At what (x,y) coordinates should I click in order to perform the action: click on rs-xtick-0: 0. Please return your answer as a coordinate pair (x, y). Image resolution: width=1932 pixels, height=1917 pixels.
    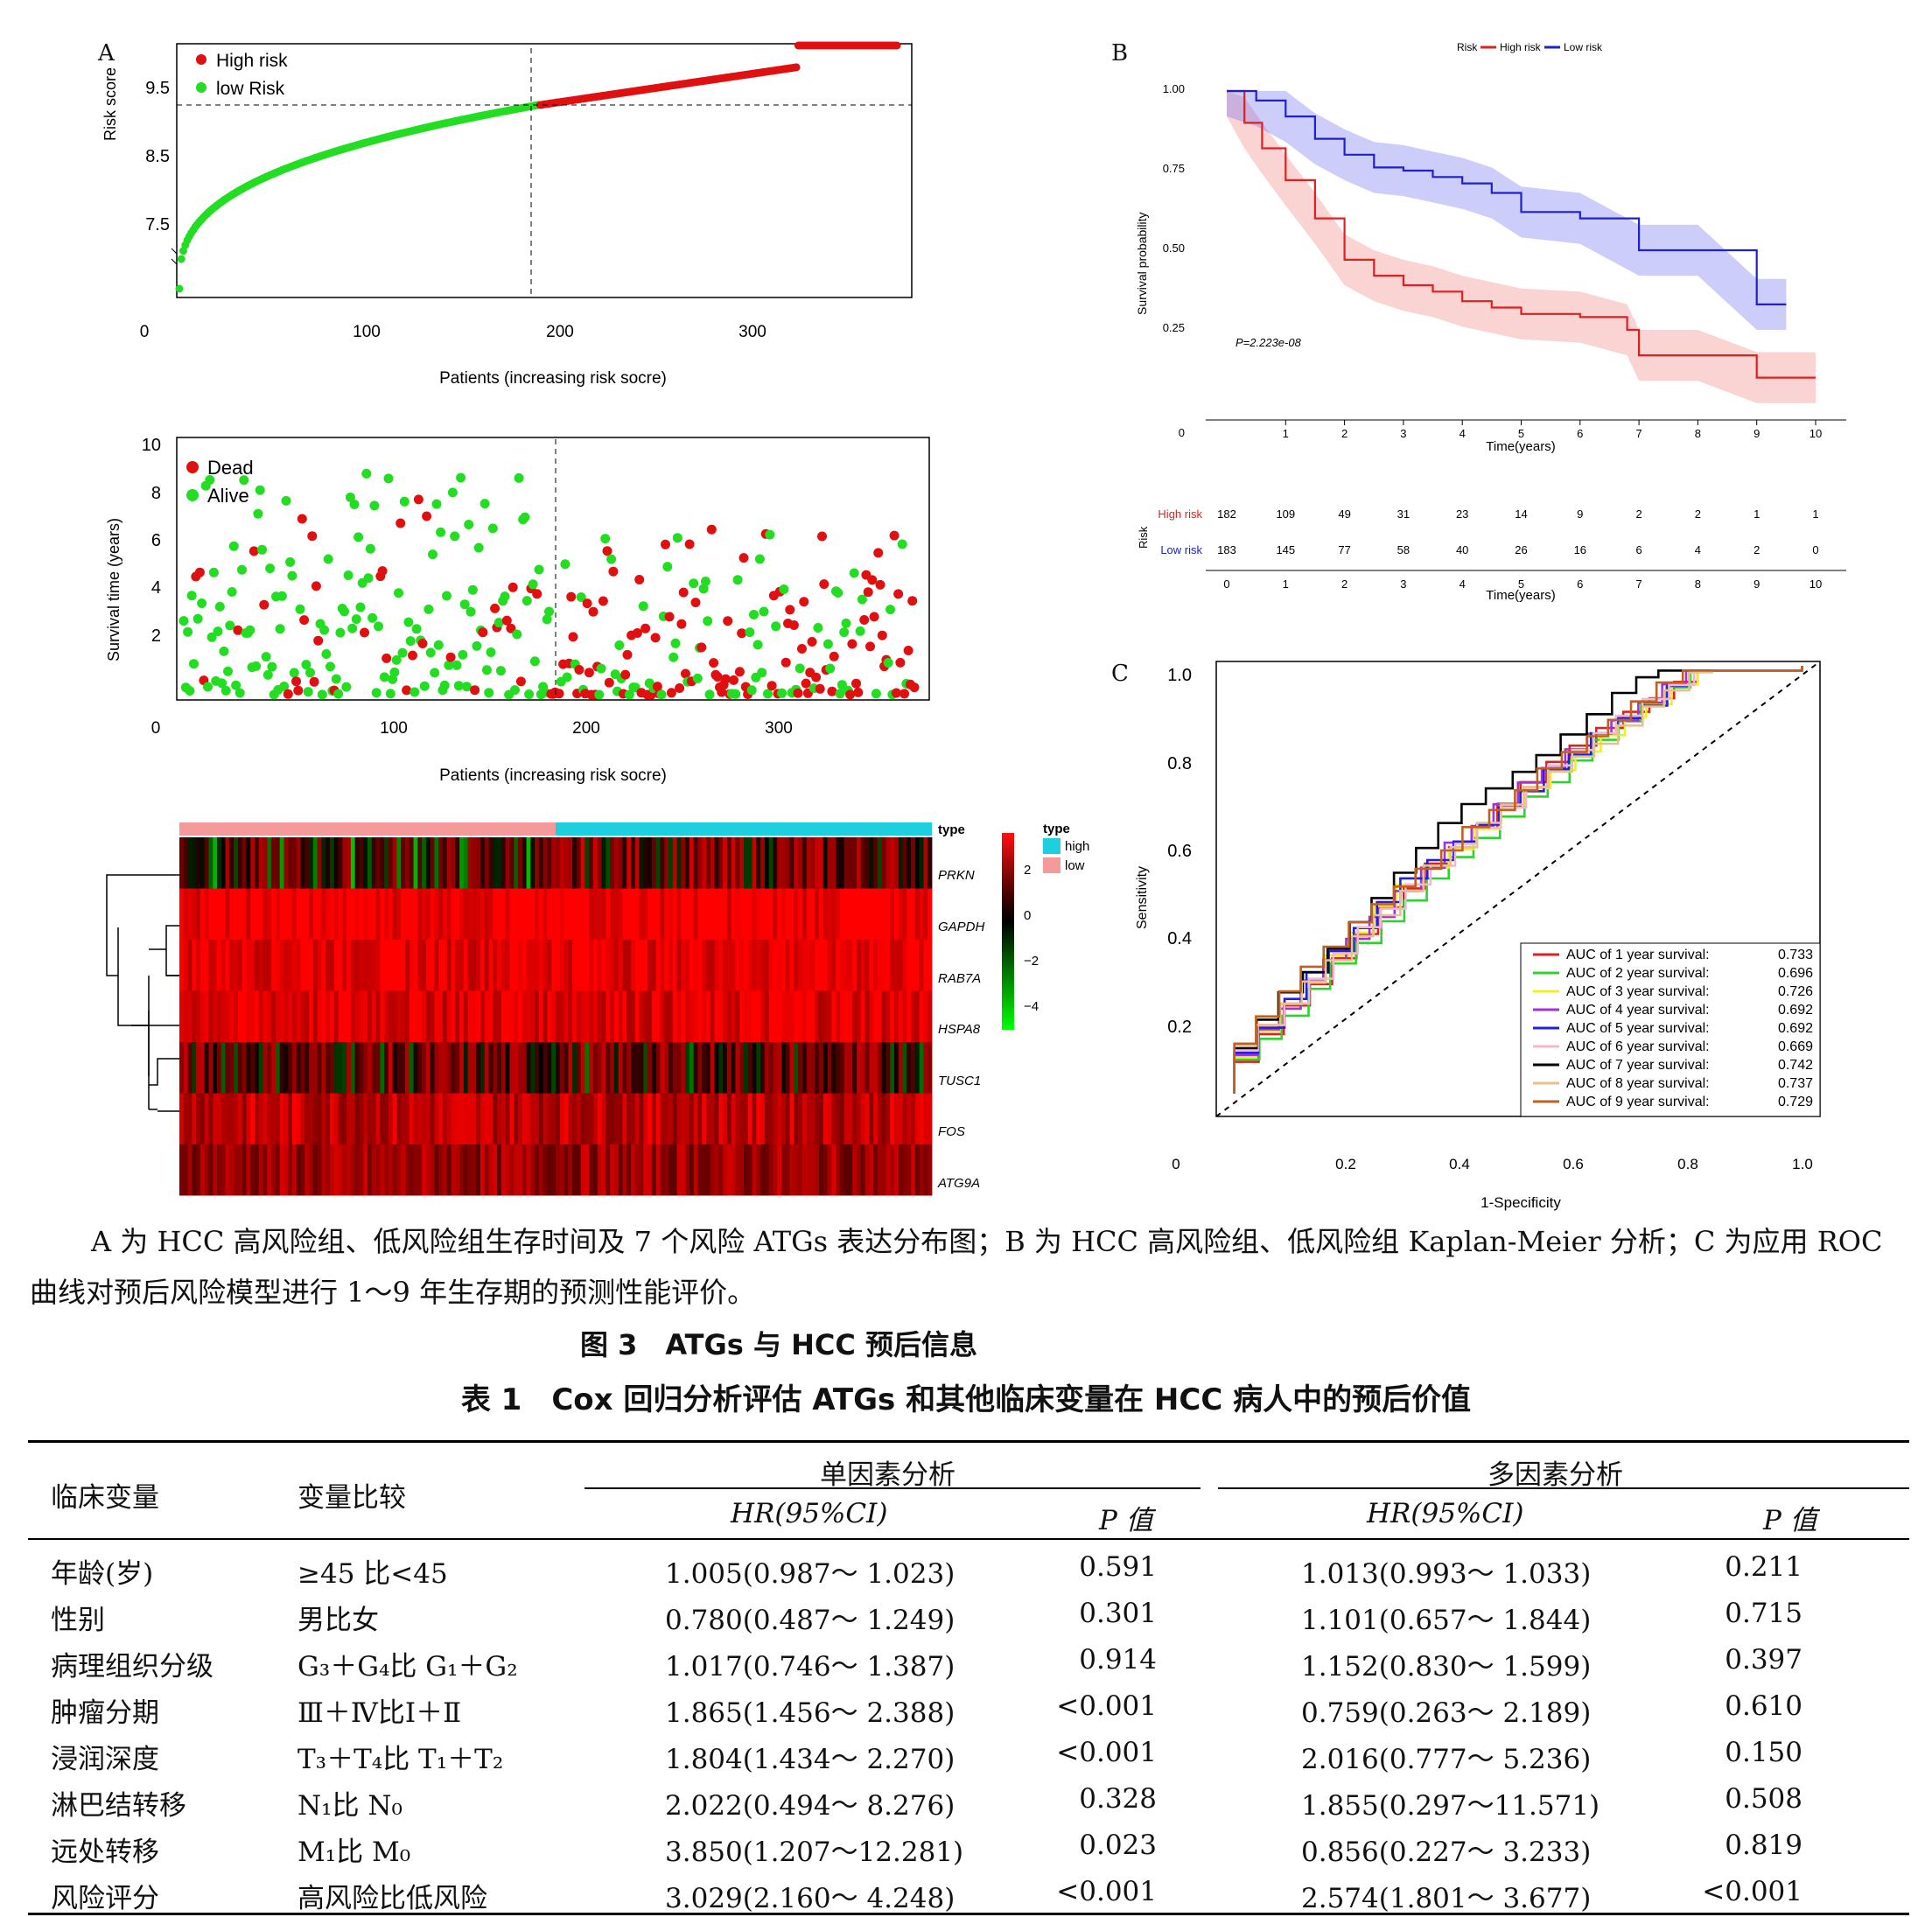
    Looking at the image, I should click on (145, 332).